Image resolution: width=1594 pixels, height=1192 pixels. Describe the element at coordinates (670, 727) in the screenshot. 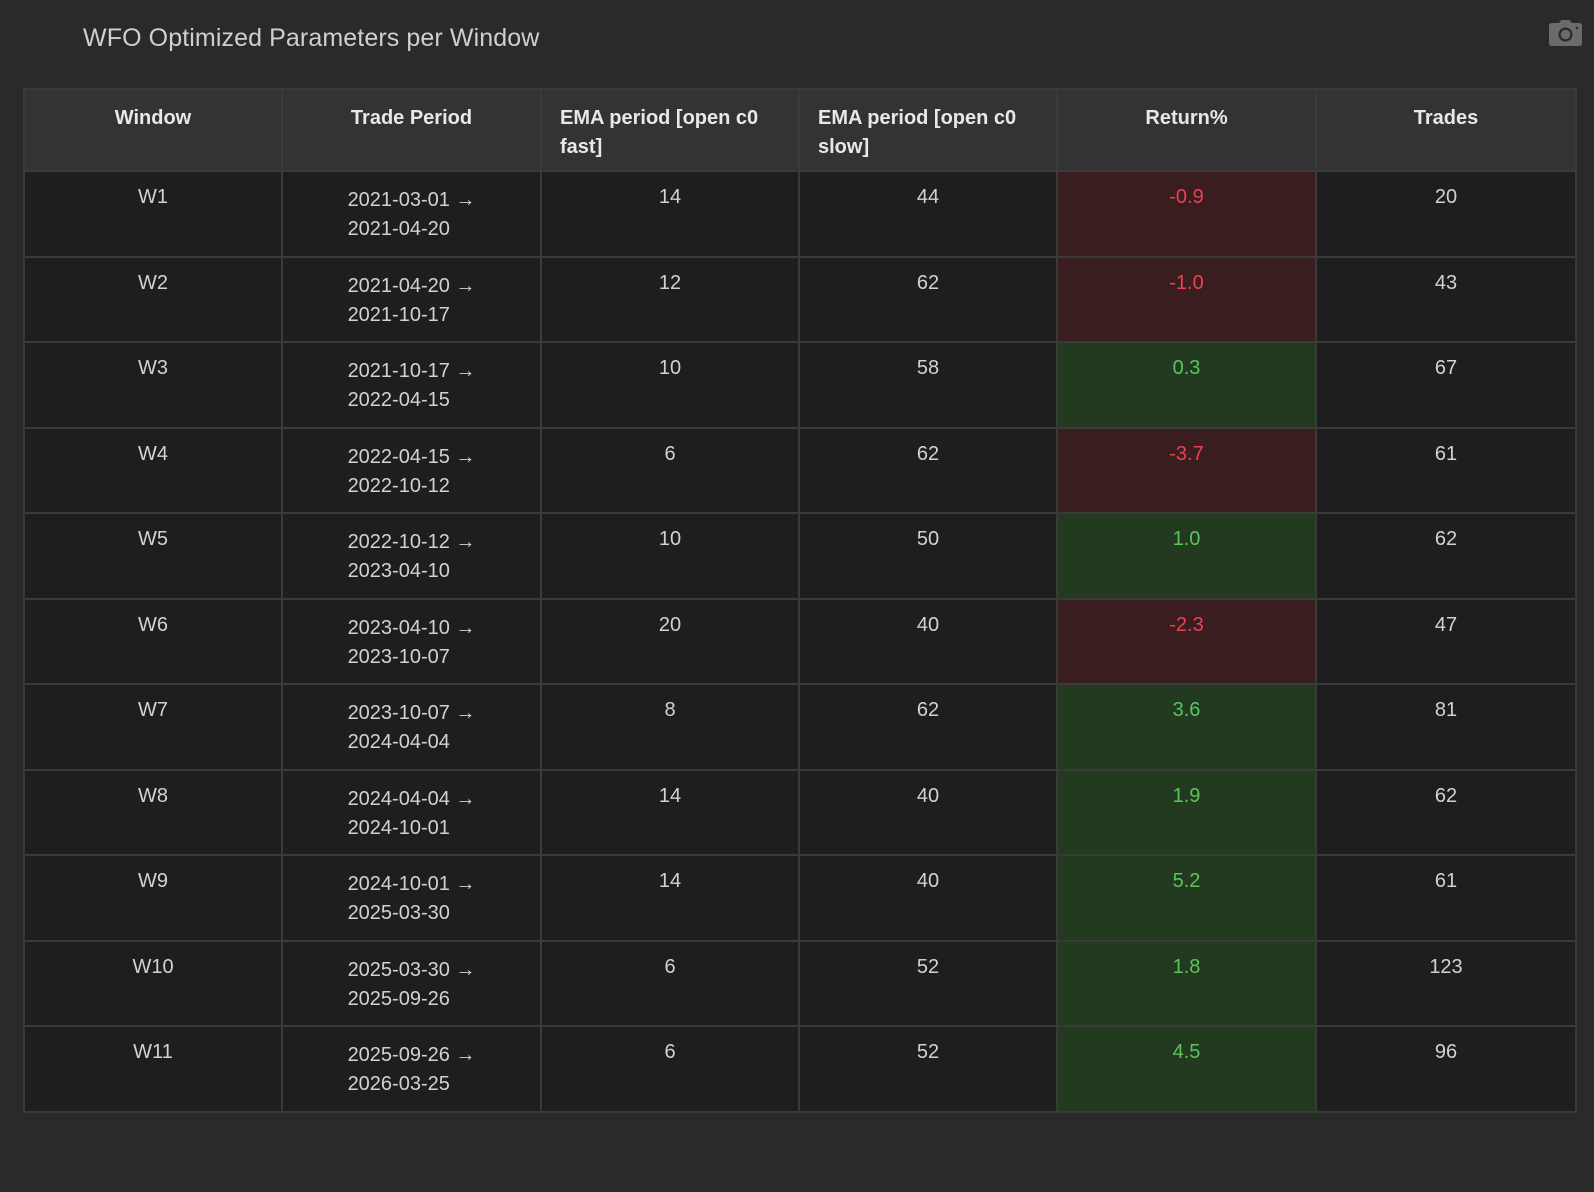

I see `cell-ema-fast: 8` at that location.